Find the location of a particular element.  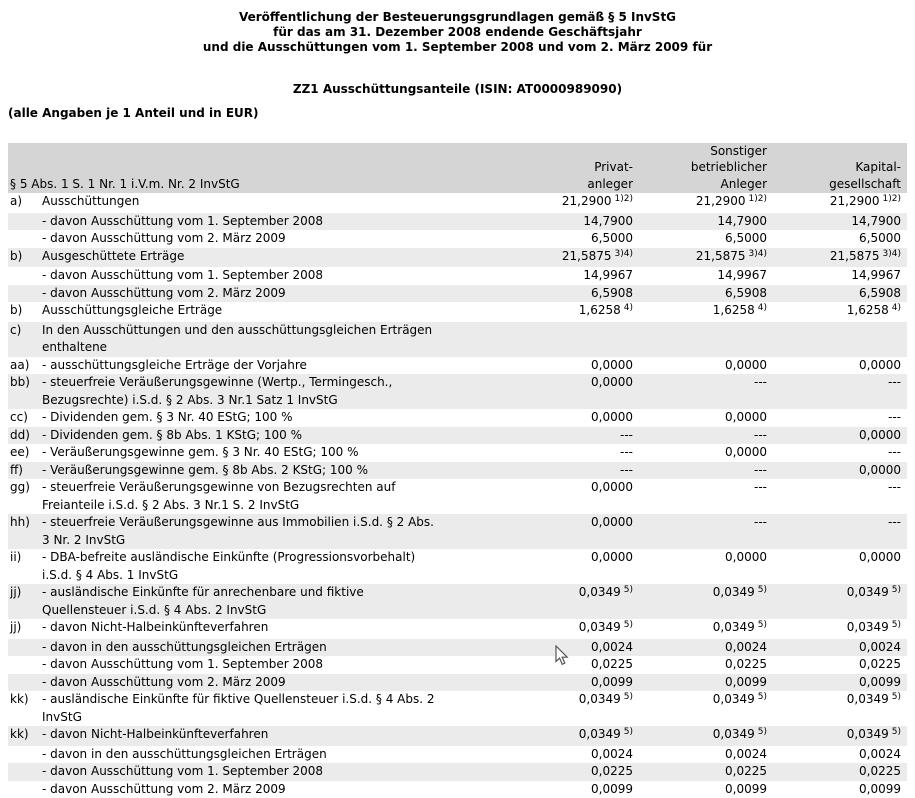

row-label: kk) is located at coordinates (25, 736).